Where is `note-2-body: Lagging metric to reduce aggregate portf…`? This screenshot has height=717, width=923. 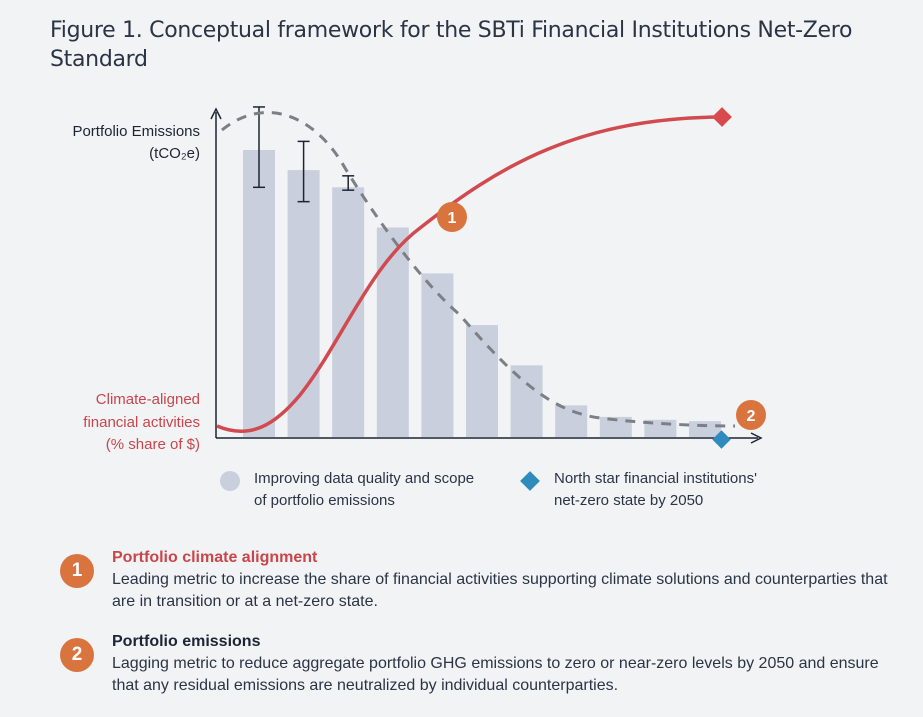
note-2-body: Lagging metric to reduce aggregate portf… is located at coordinates (495, 674).